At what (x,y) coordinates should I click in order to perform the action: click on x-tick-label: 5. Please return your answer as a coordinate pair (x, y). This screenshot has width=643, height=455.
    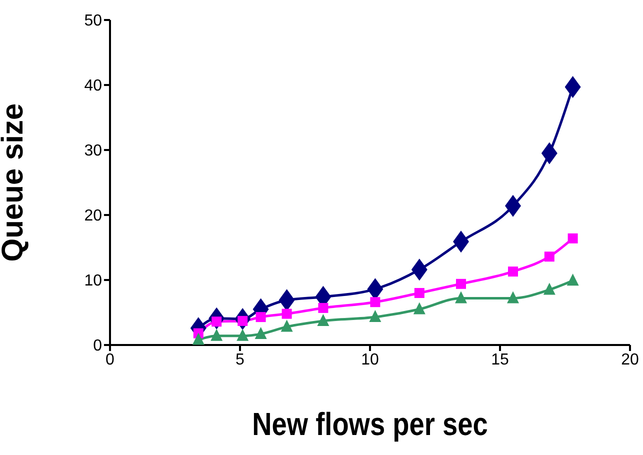
    Looking at the image, I should click on (240, 359).